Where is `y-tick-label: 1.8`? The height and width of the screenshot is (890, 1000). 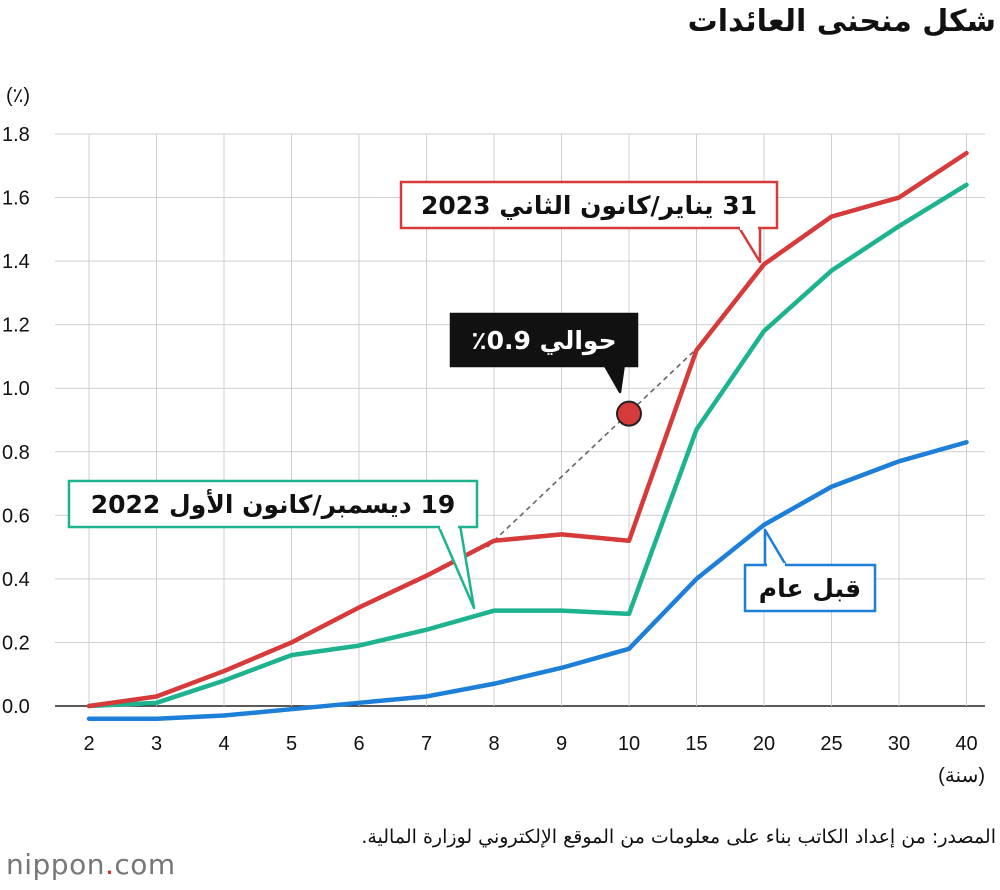 y-tick-label: 1.8 is located at coordinates (16, 135).